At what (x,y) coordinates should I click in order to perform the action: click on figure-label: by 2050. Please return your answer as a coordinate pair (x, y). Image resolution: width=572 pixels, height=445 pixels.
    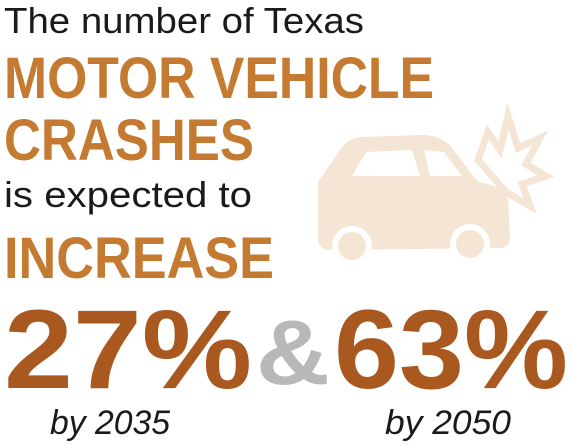
    Looking at the image, I should click on (448, 423).